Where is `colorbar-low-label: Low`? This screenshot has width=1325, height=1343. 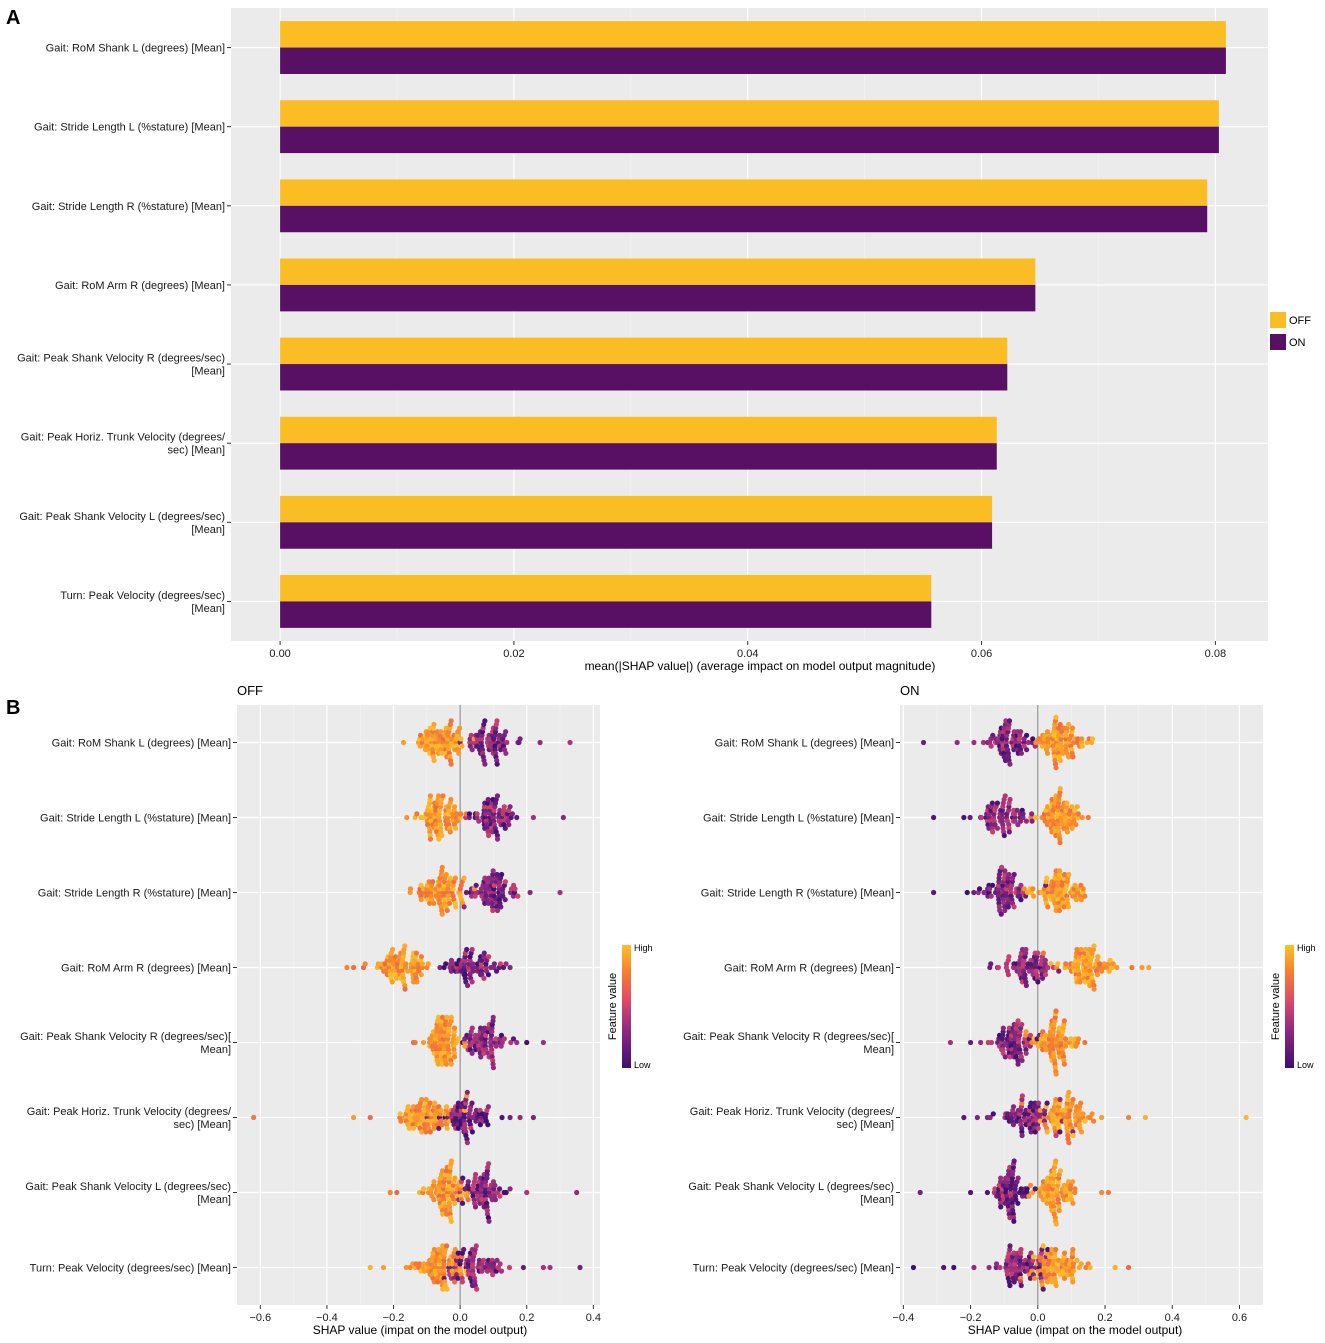 colorbar-low-label: Low is located at coordinates (1305, 1065).